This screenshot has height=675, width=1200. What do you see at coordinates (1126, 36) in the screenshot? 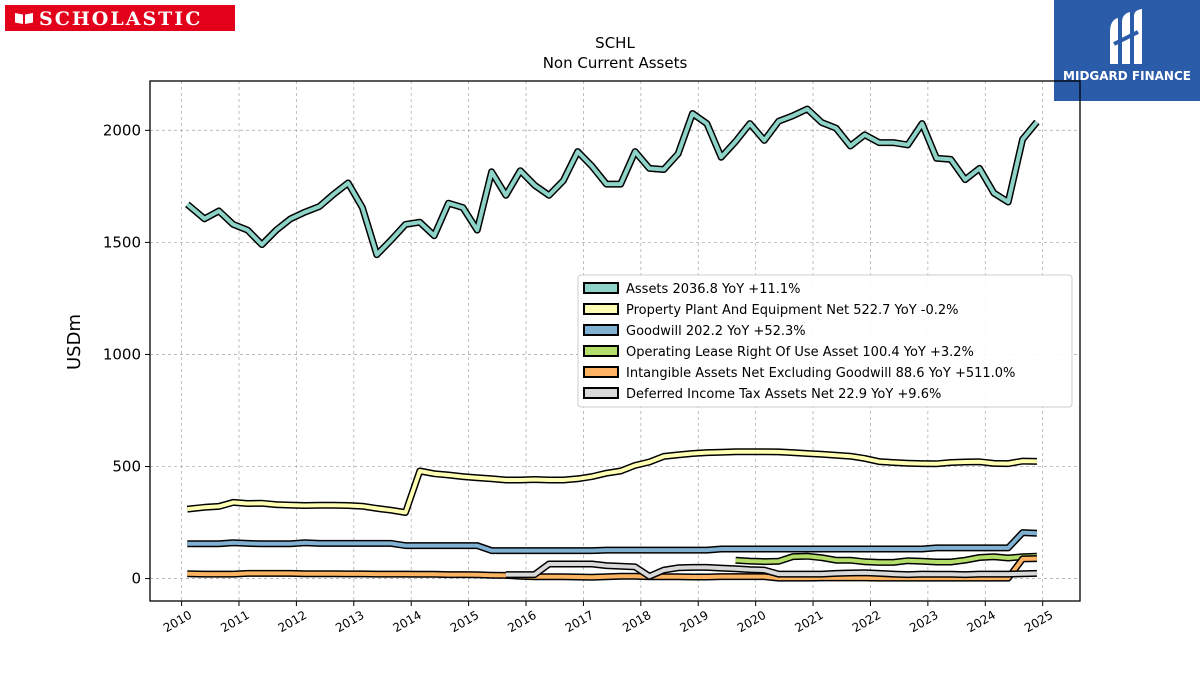
I see `midgard-emblem-icon` at bounding box center [1126, 36].